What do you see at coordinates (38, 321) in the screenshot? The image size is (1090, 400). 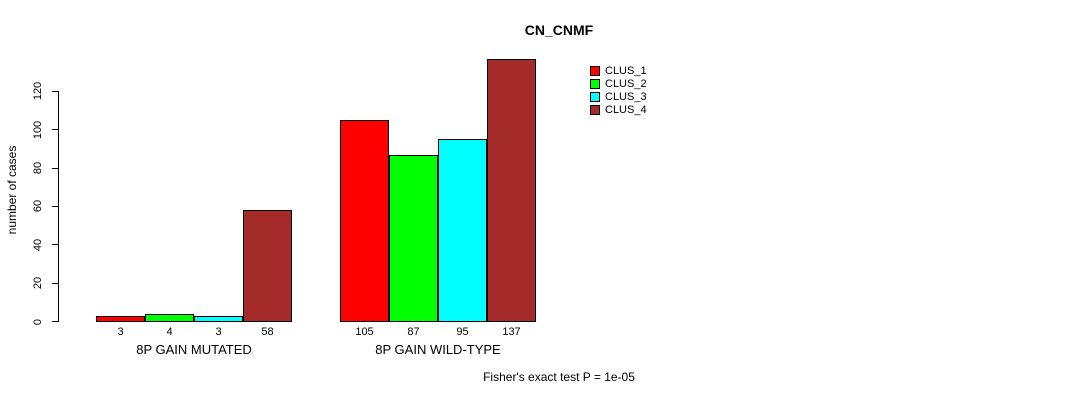 I see `y-tick-label-0: 0` at bounding box center [38, 321].